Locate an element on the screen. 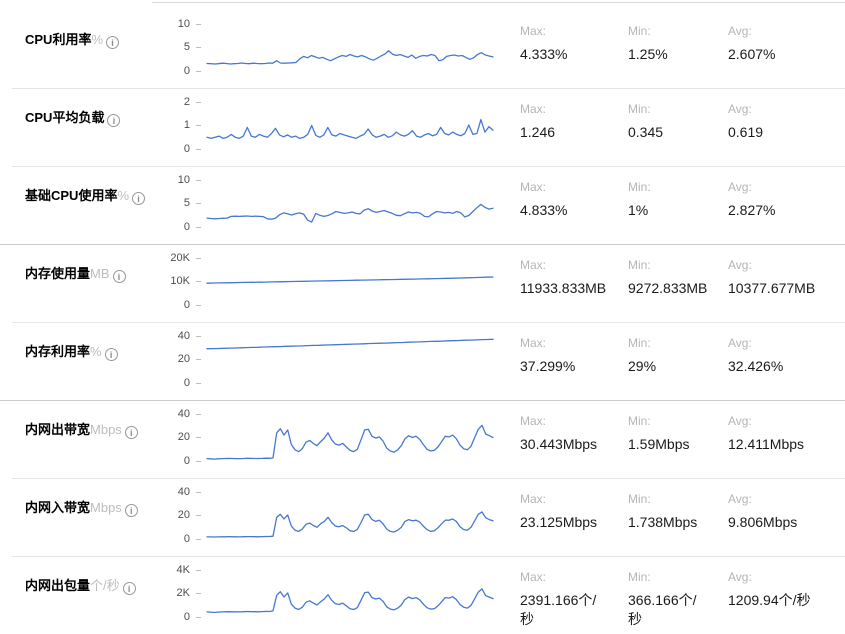 The height and width of the screenshot is (634, 845). stat-max: Max: 4.833% is located at coordinates (574, 212).